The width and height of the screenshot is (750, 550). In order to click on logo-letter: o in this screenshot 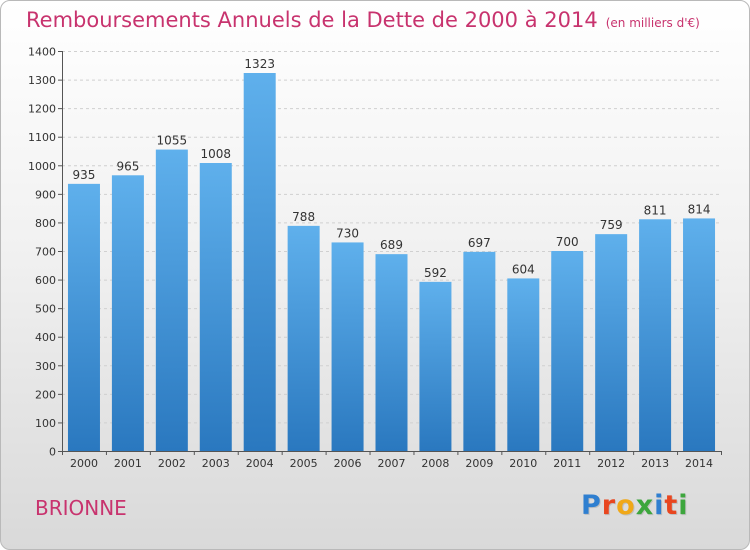, I will do `click(626, 505)`.